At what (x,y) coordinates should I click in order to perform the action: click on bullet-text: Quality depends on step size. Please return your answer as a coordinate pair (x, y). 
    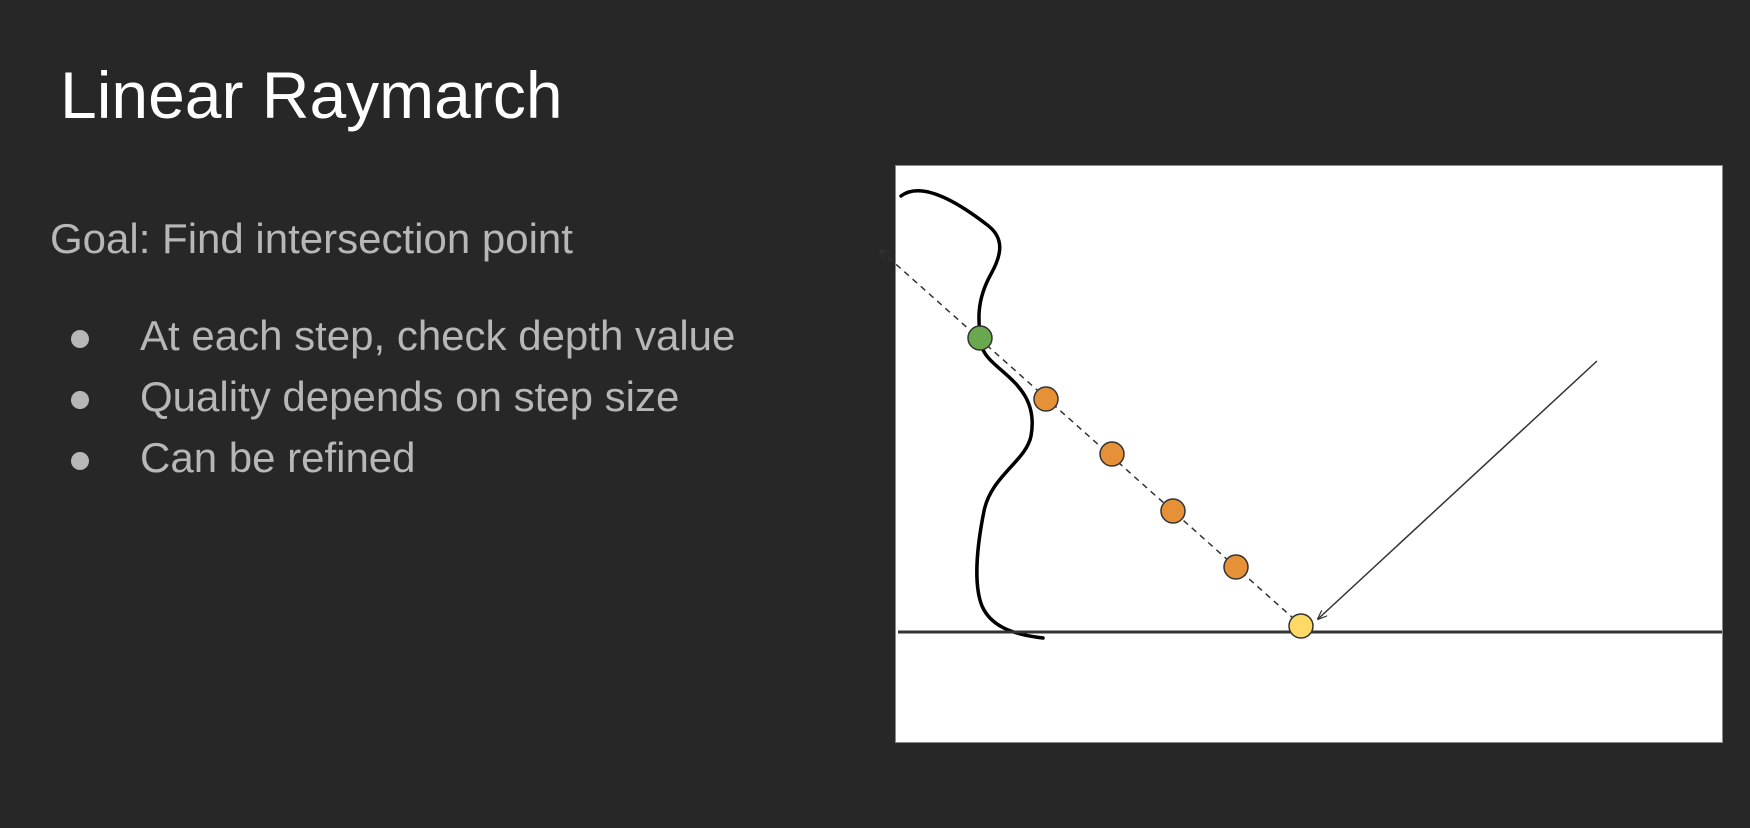
    Looking at the image, I should click on (410, 396).